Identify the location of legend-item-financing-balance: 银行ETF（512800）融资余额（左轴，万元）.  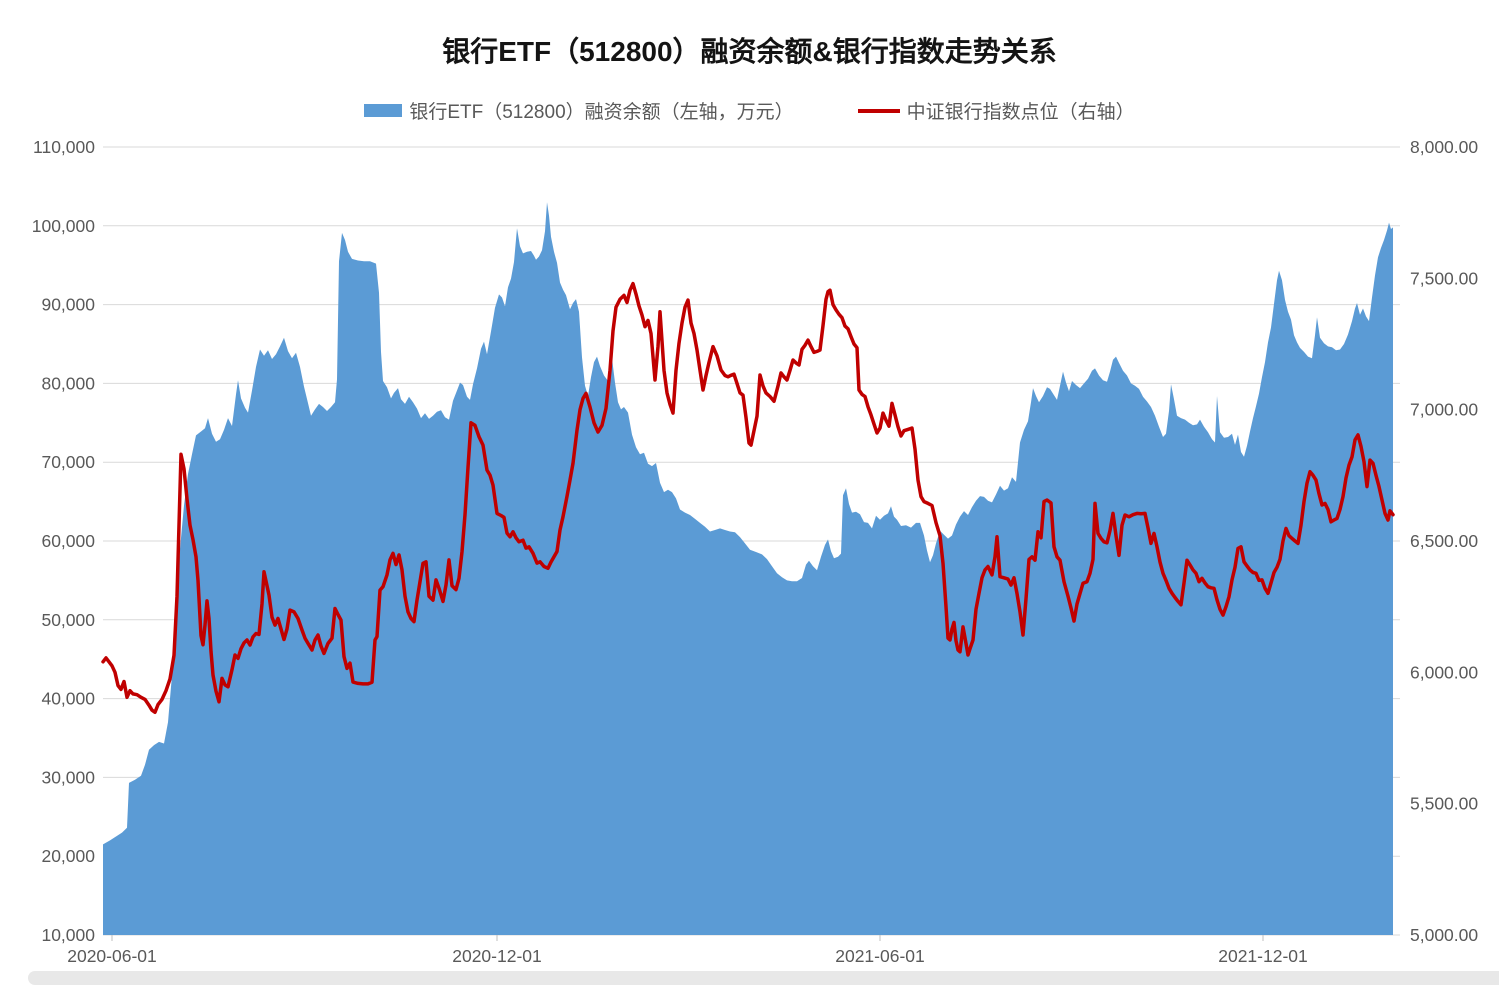
(579, 110).